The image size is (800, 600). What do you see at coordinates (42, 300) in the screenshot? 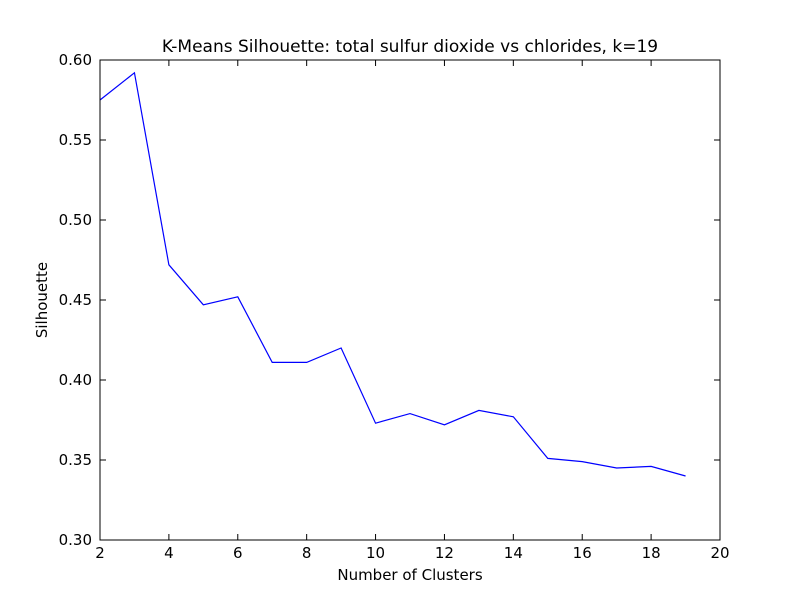
I see `y-axis-label: Silhouette` at bounding box center [42, 300].